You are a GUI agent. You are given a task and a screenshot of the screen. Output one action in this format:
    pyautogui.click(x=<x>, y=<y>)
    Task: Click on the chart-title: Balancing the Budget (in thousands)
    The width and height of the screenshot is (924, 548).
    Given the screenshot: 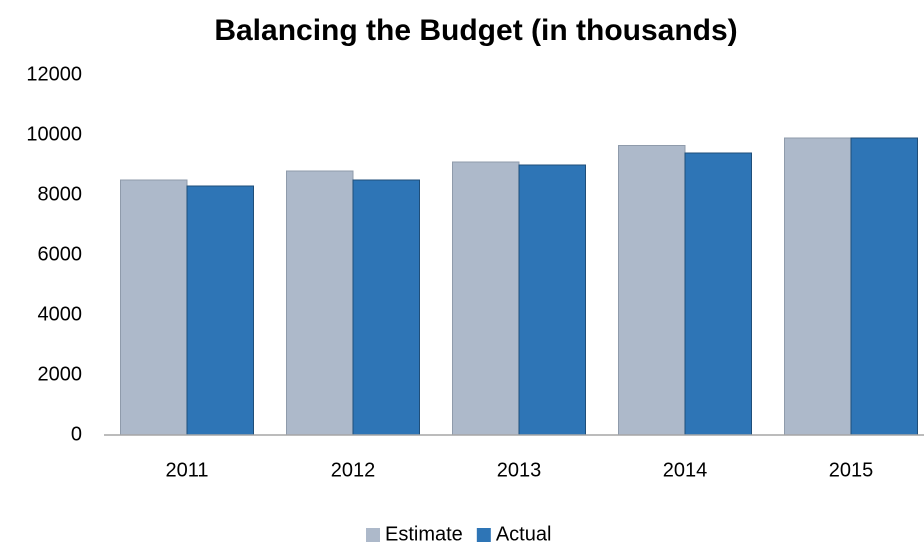 What is the action you would take?
    pyautogui.click(x=475, y=30)
    